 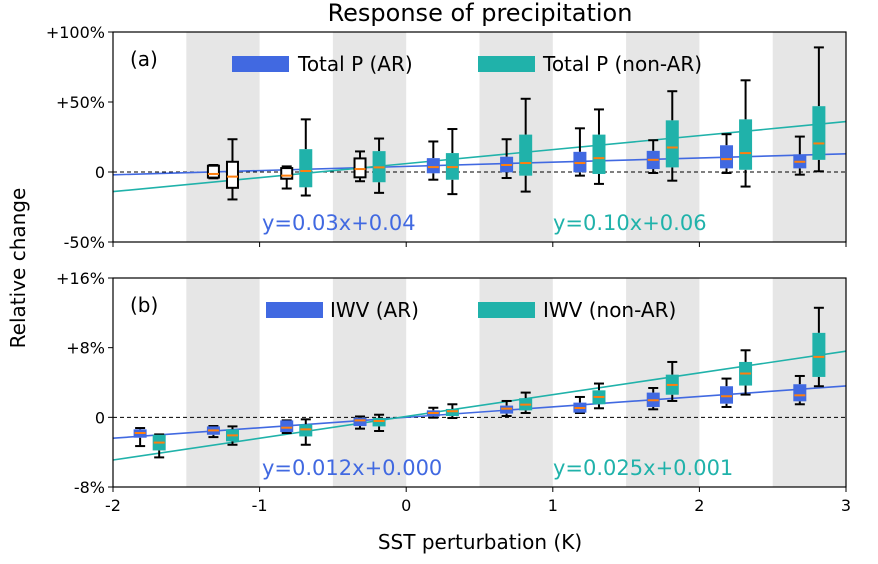 What do you see at coordinates (80, 102) in the screenshot?
I see `y-tick-label: +50%` at bounding box center [80, 102].